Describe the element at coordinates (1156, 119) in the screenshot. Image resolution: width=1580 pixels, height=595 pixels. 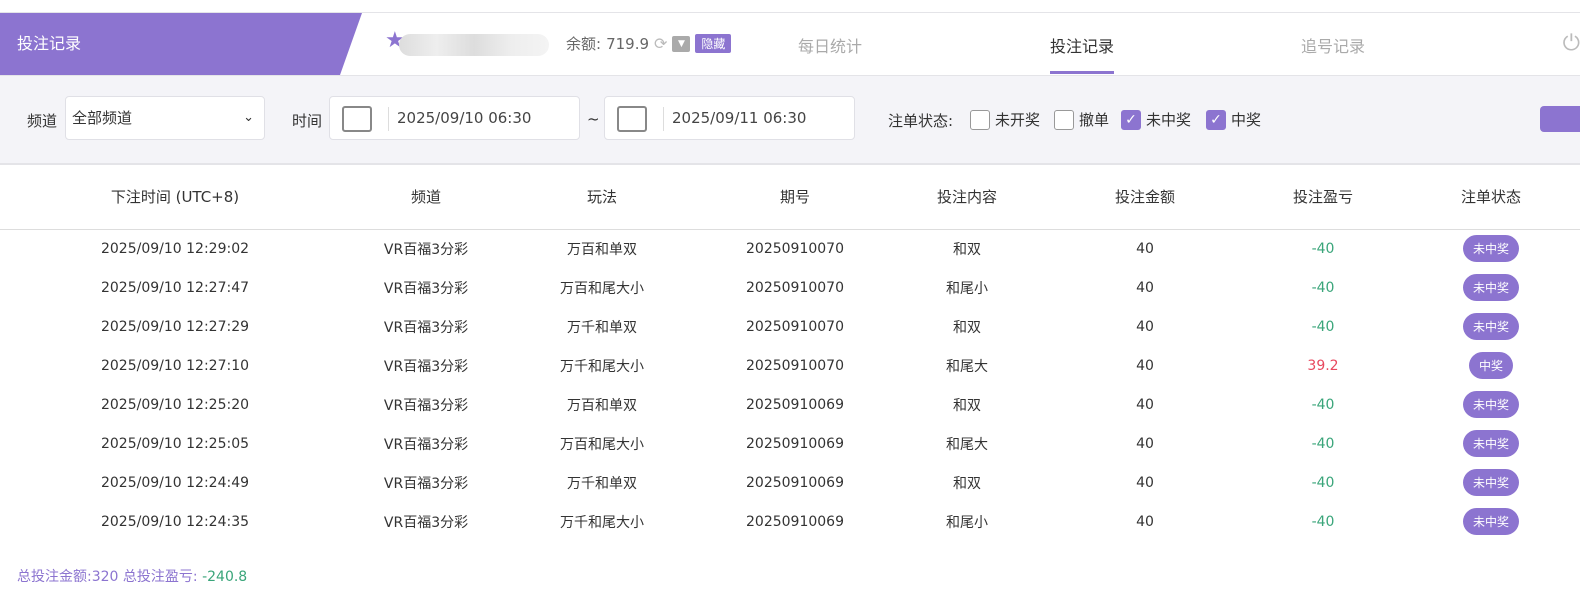
I see `status-checkbox-lost: ✓ 未中奖` at that location.